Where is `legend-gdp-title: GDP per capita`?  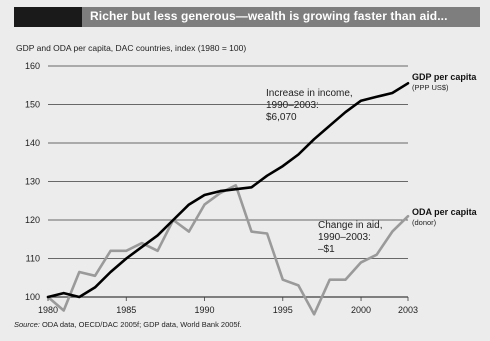 legend-gdp-title: GDP per capita is located at coordinates (444, 77).